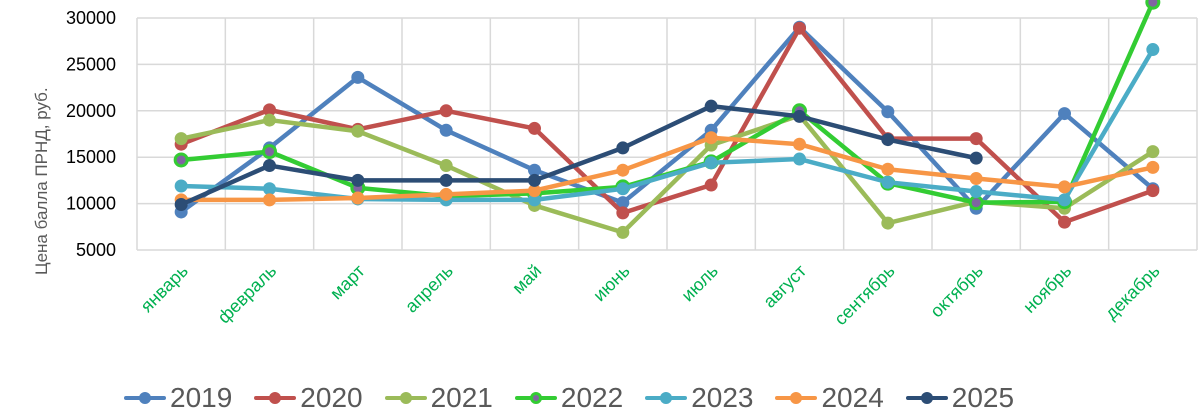  I want to click on y-axis-ticks: 5000 10000 15000 20000 25000 30000, so click(91, 134).